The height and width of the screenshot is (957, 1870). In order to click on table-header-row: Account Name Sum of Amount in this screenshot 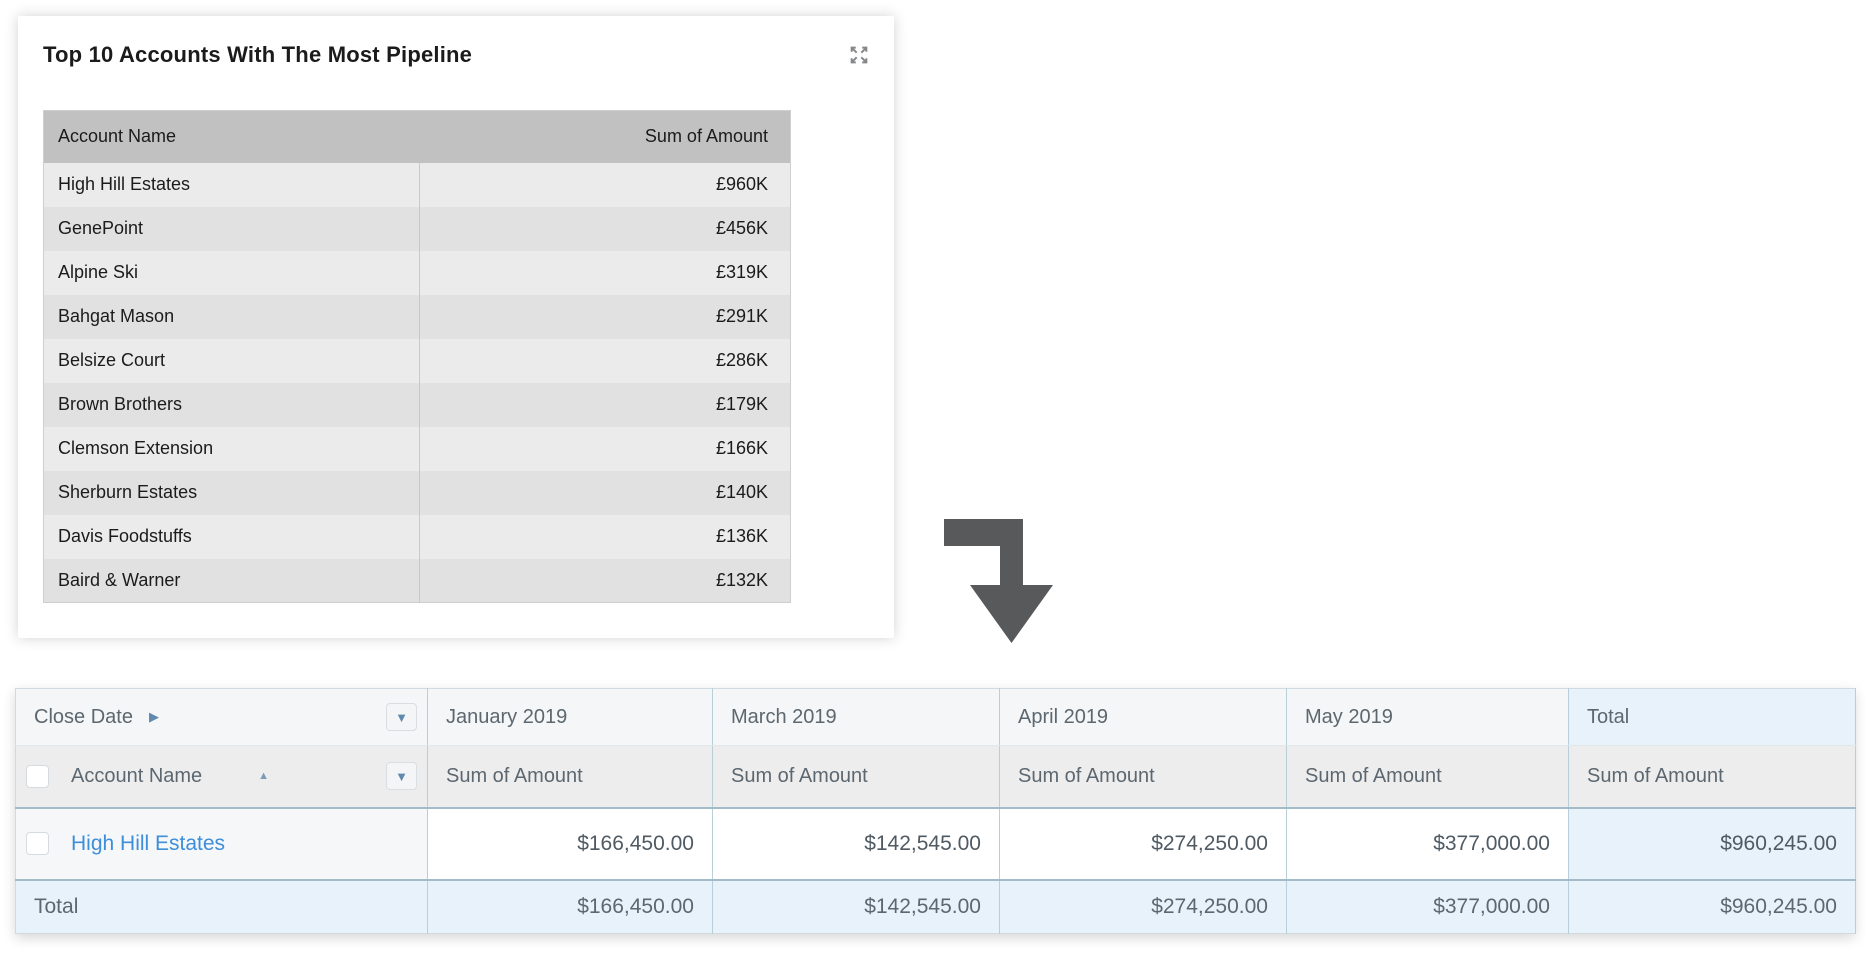, I will do `click(417, 136)`.